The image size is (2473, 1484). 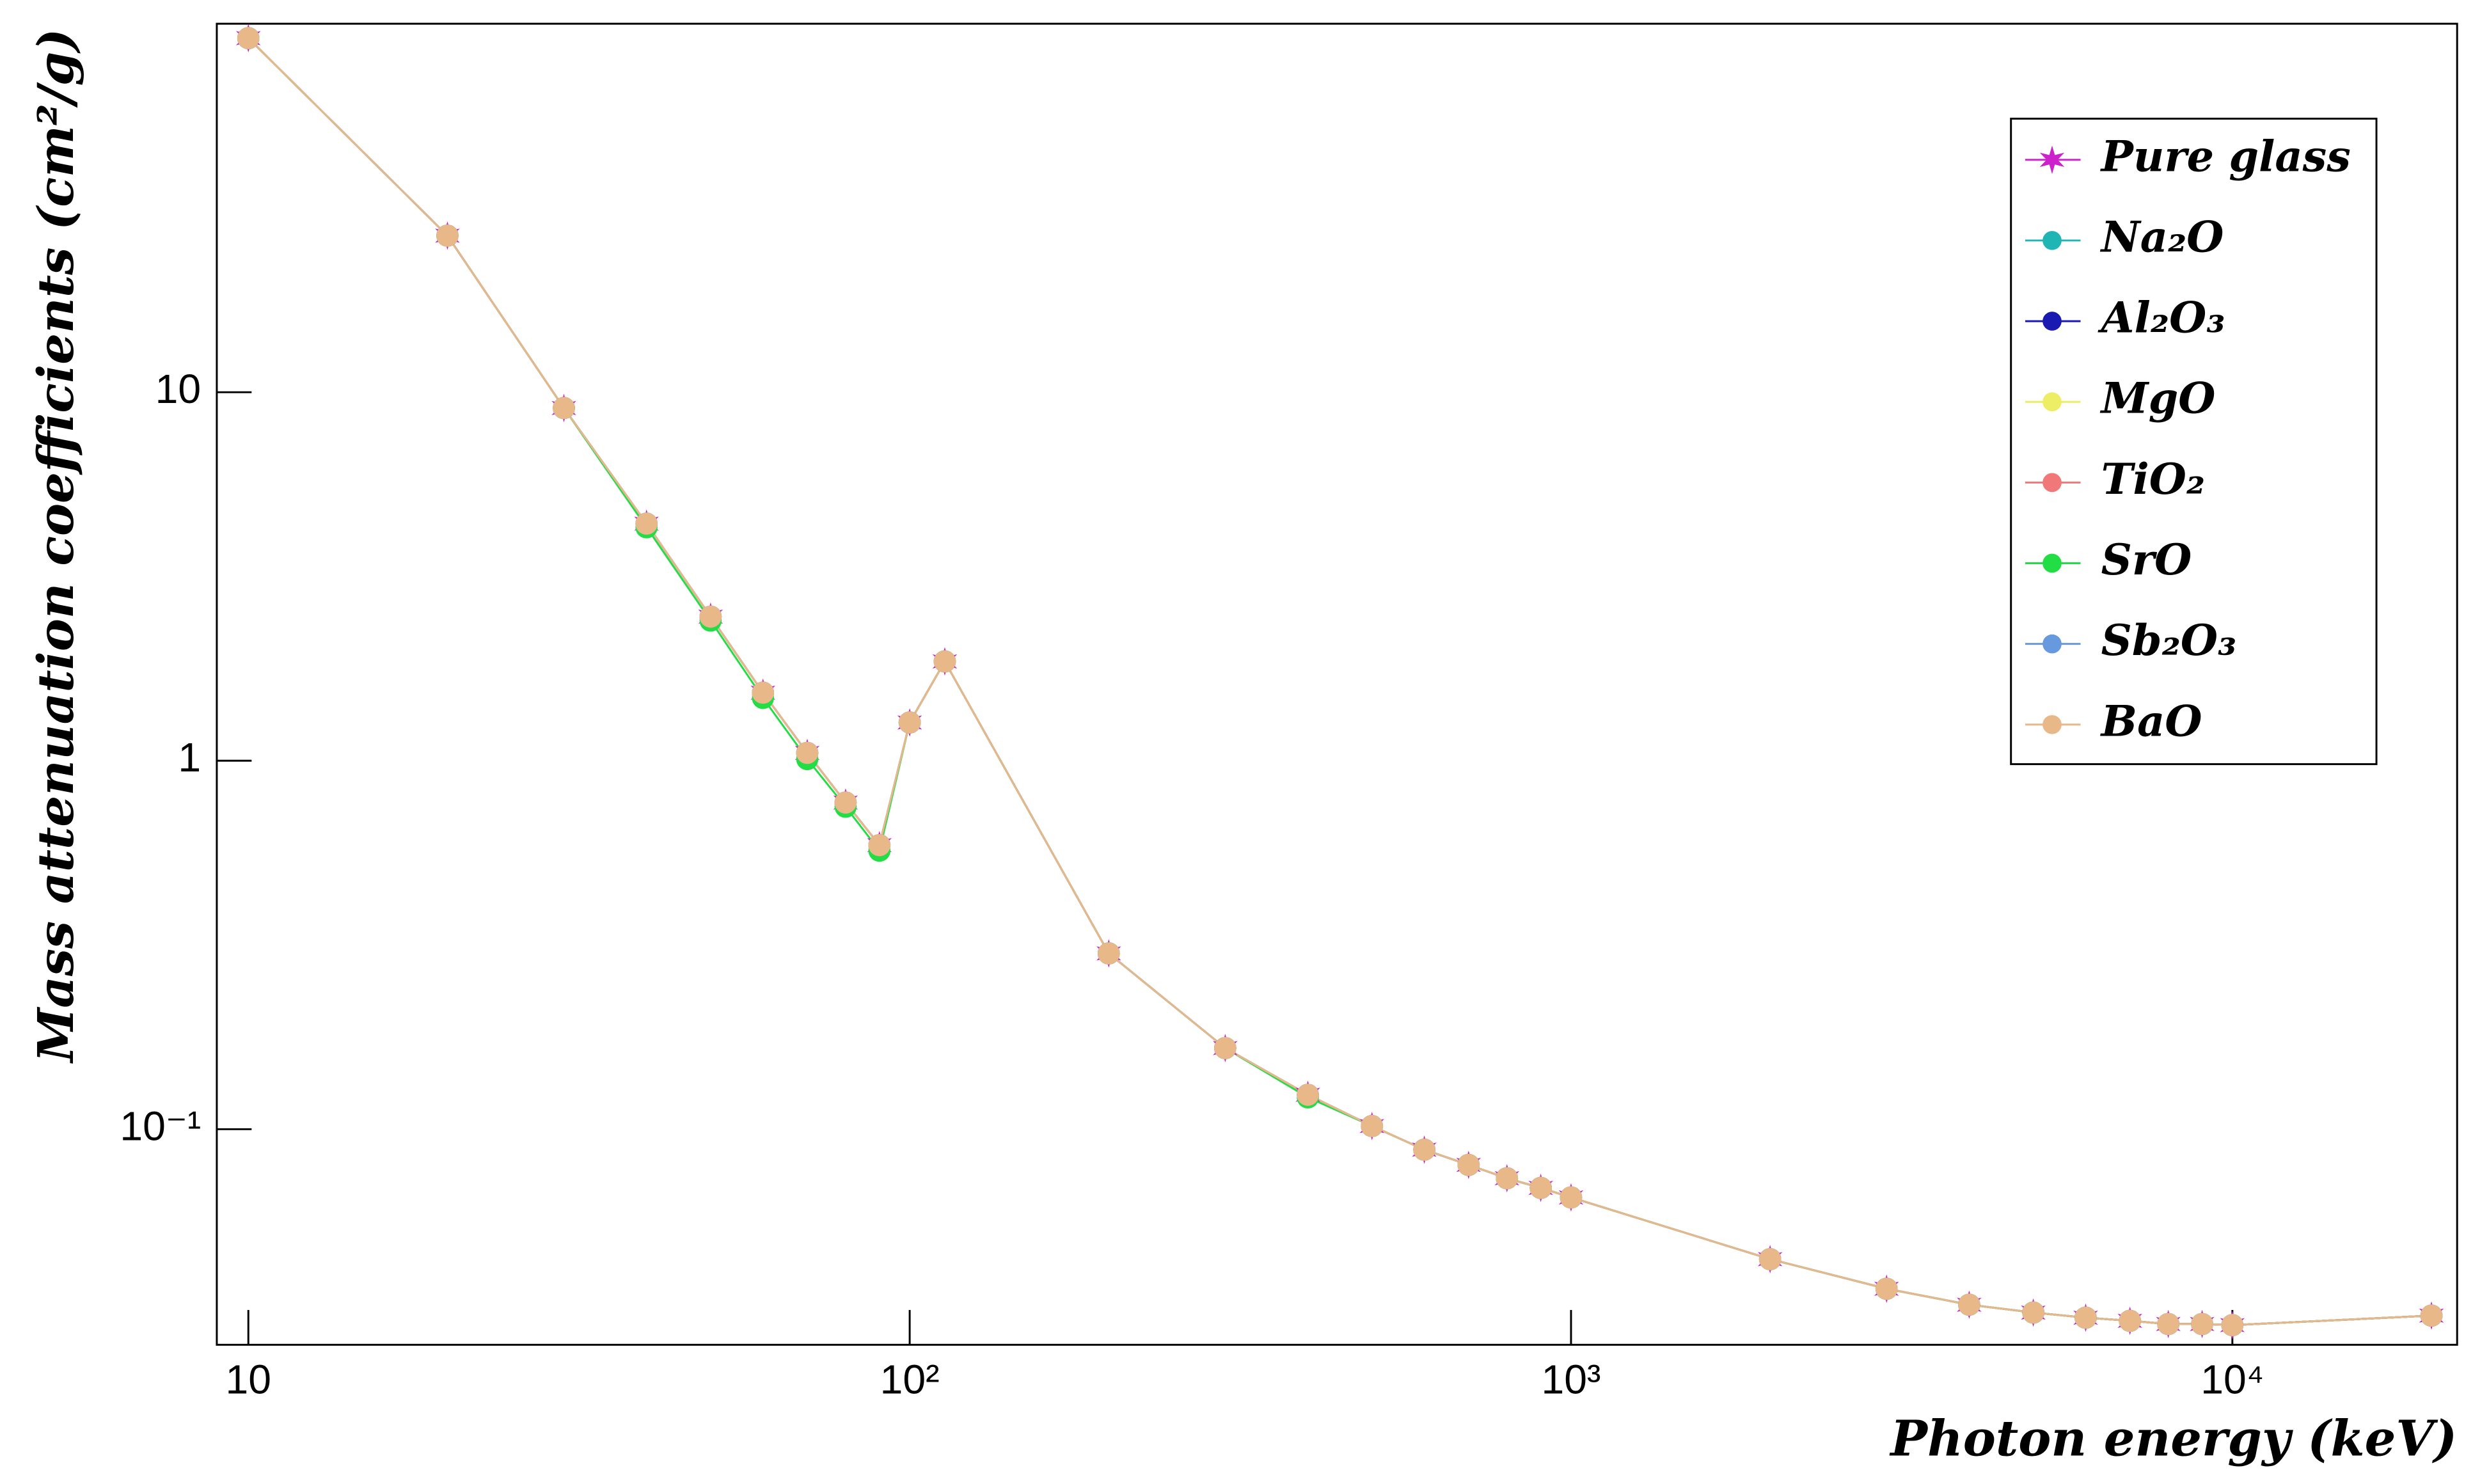 I want to click on y-tick-label: 10⁻¹, so click(x=160, y=1126).